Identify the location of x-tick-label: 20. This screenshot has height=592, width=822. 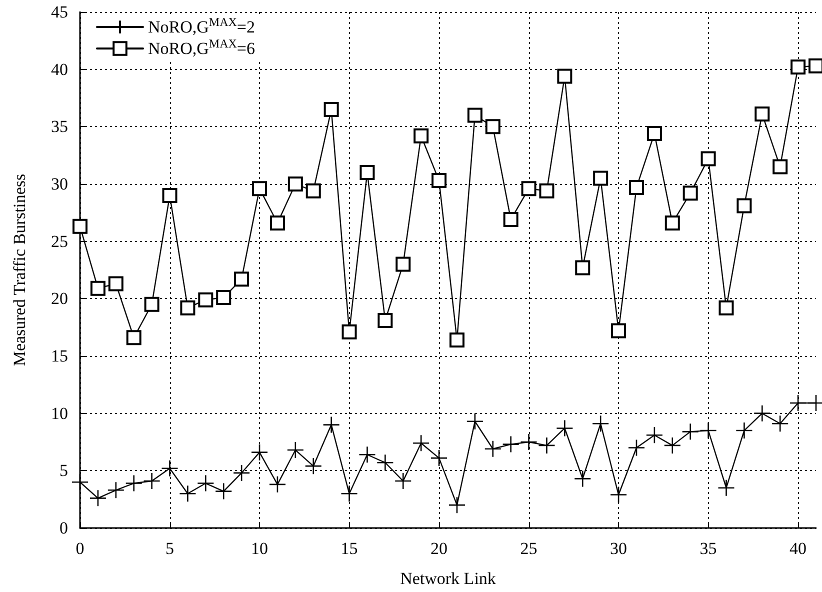
(439, 548).